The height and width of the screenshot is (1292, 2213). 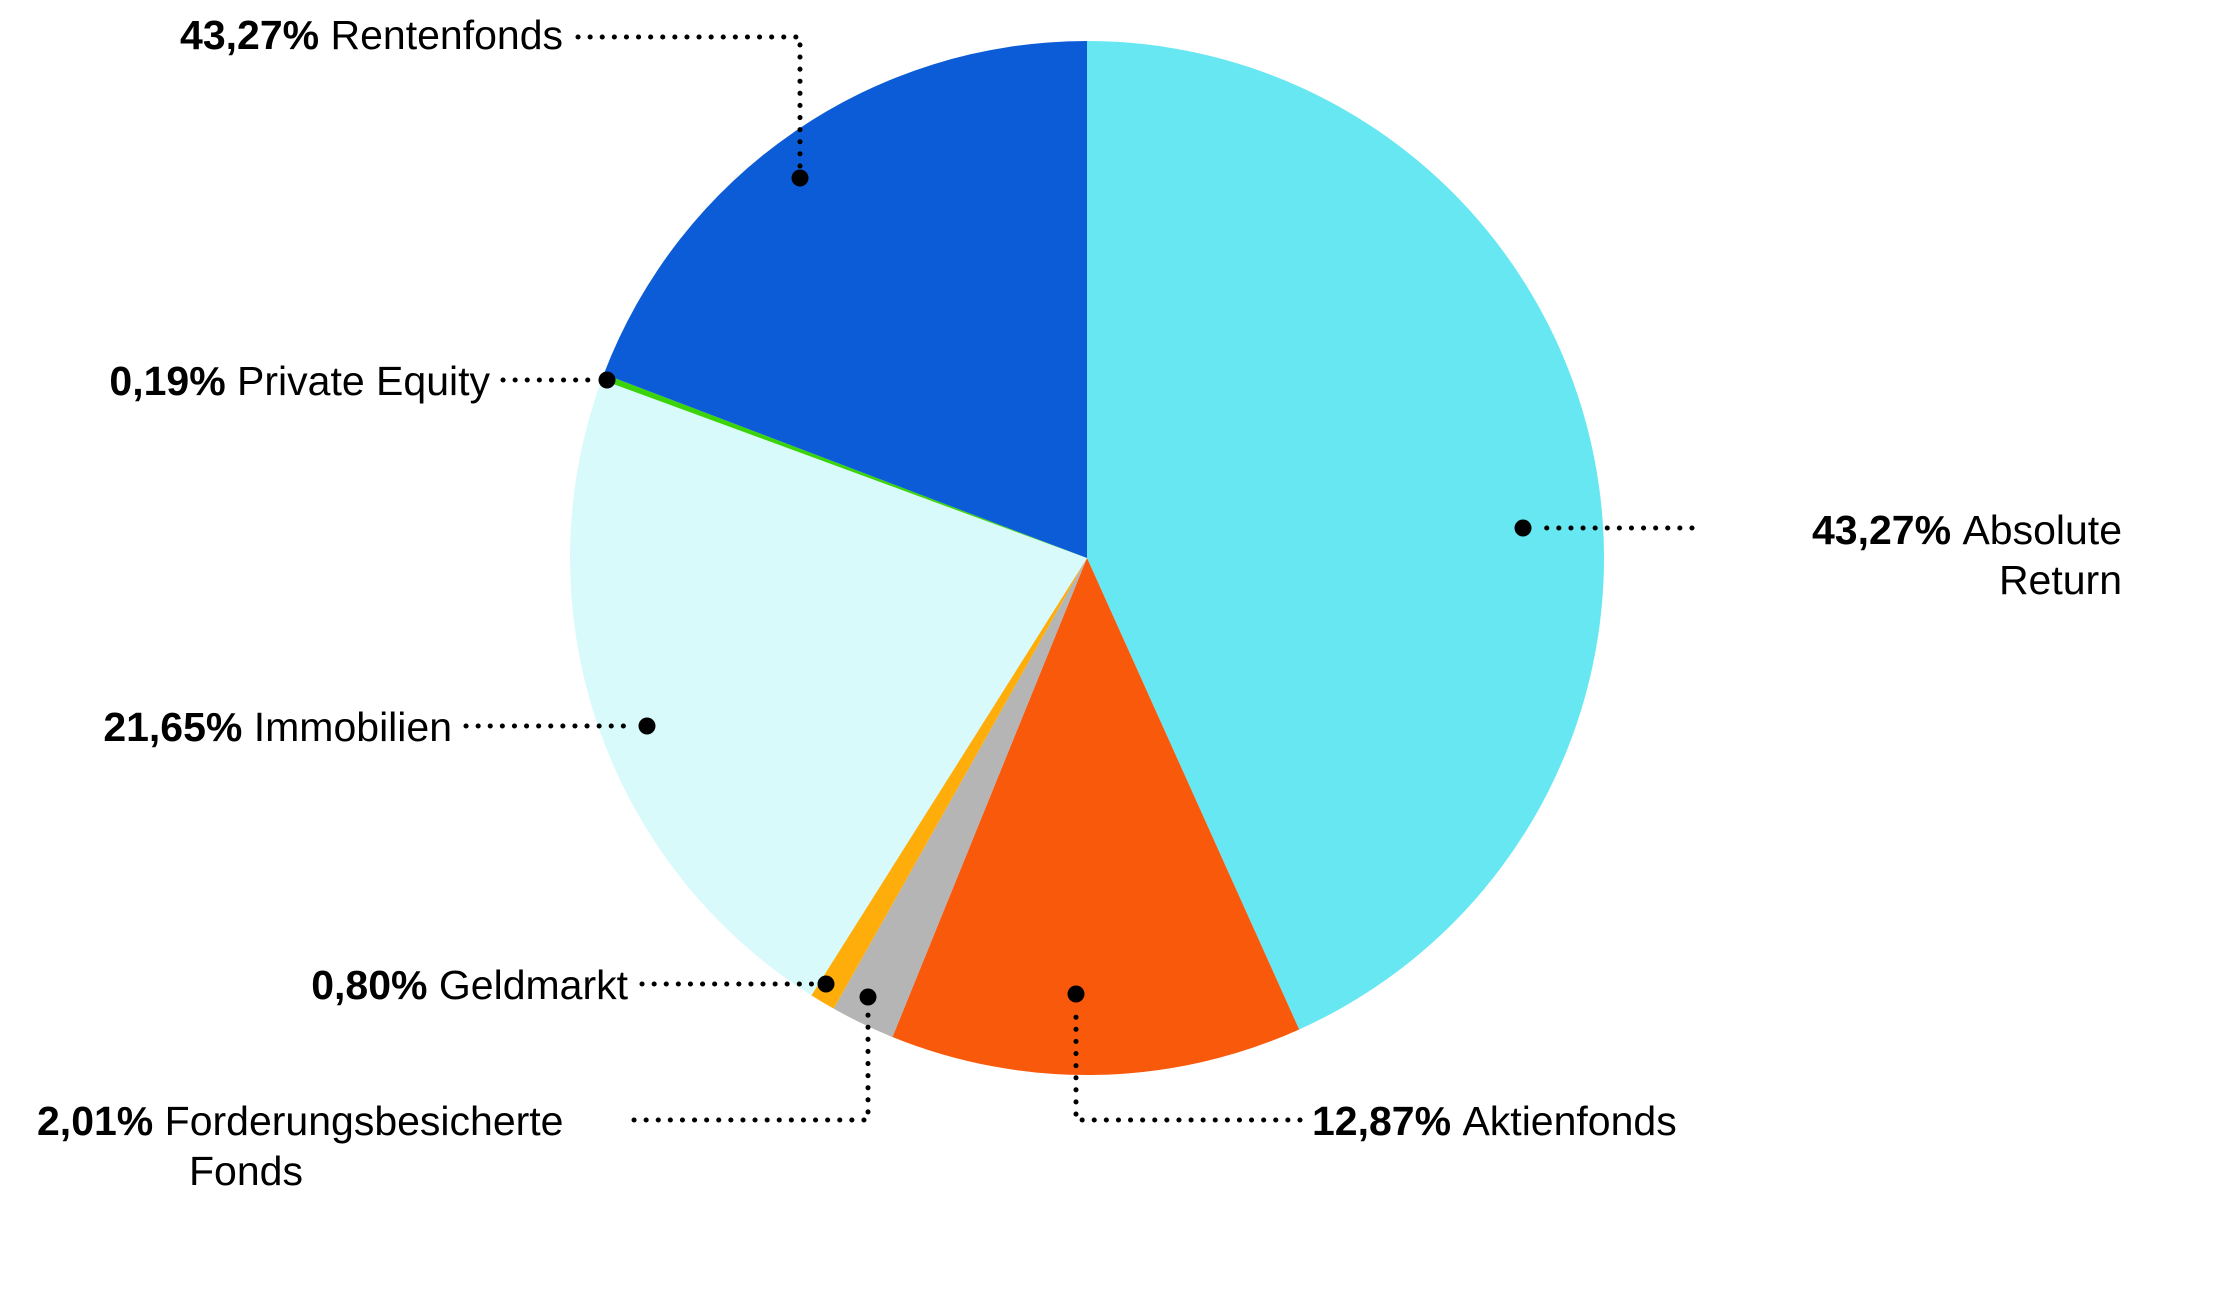 I want to click on pie-slice-forderungsbesicherte-fonds, so click(x=960, y=797).